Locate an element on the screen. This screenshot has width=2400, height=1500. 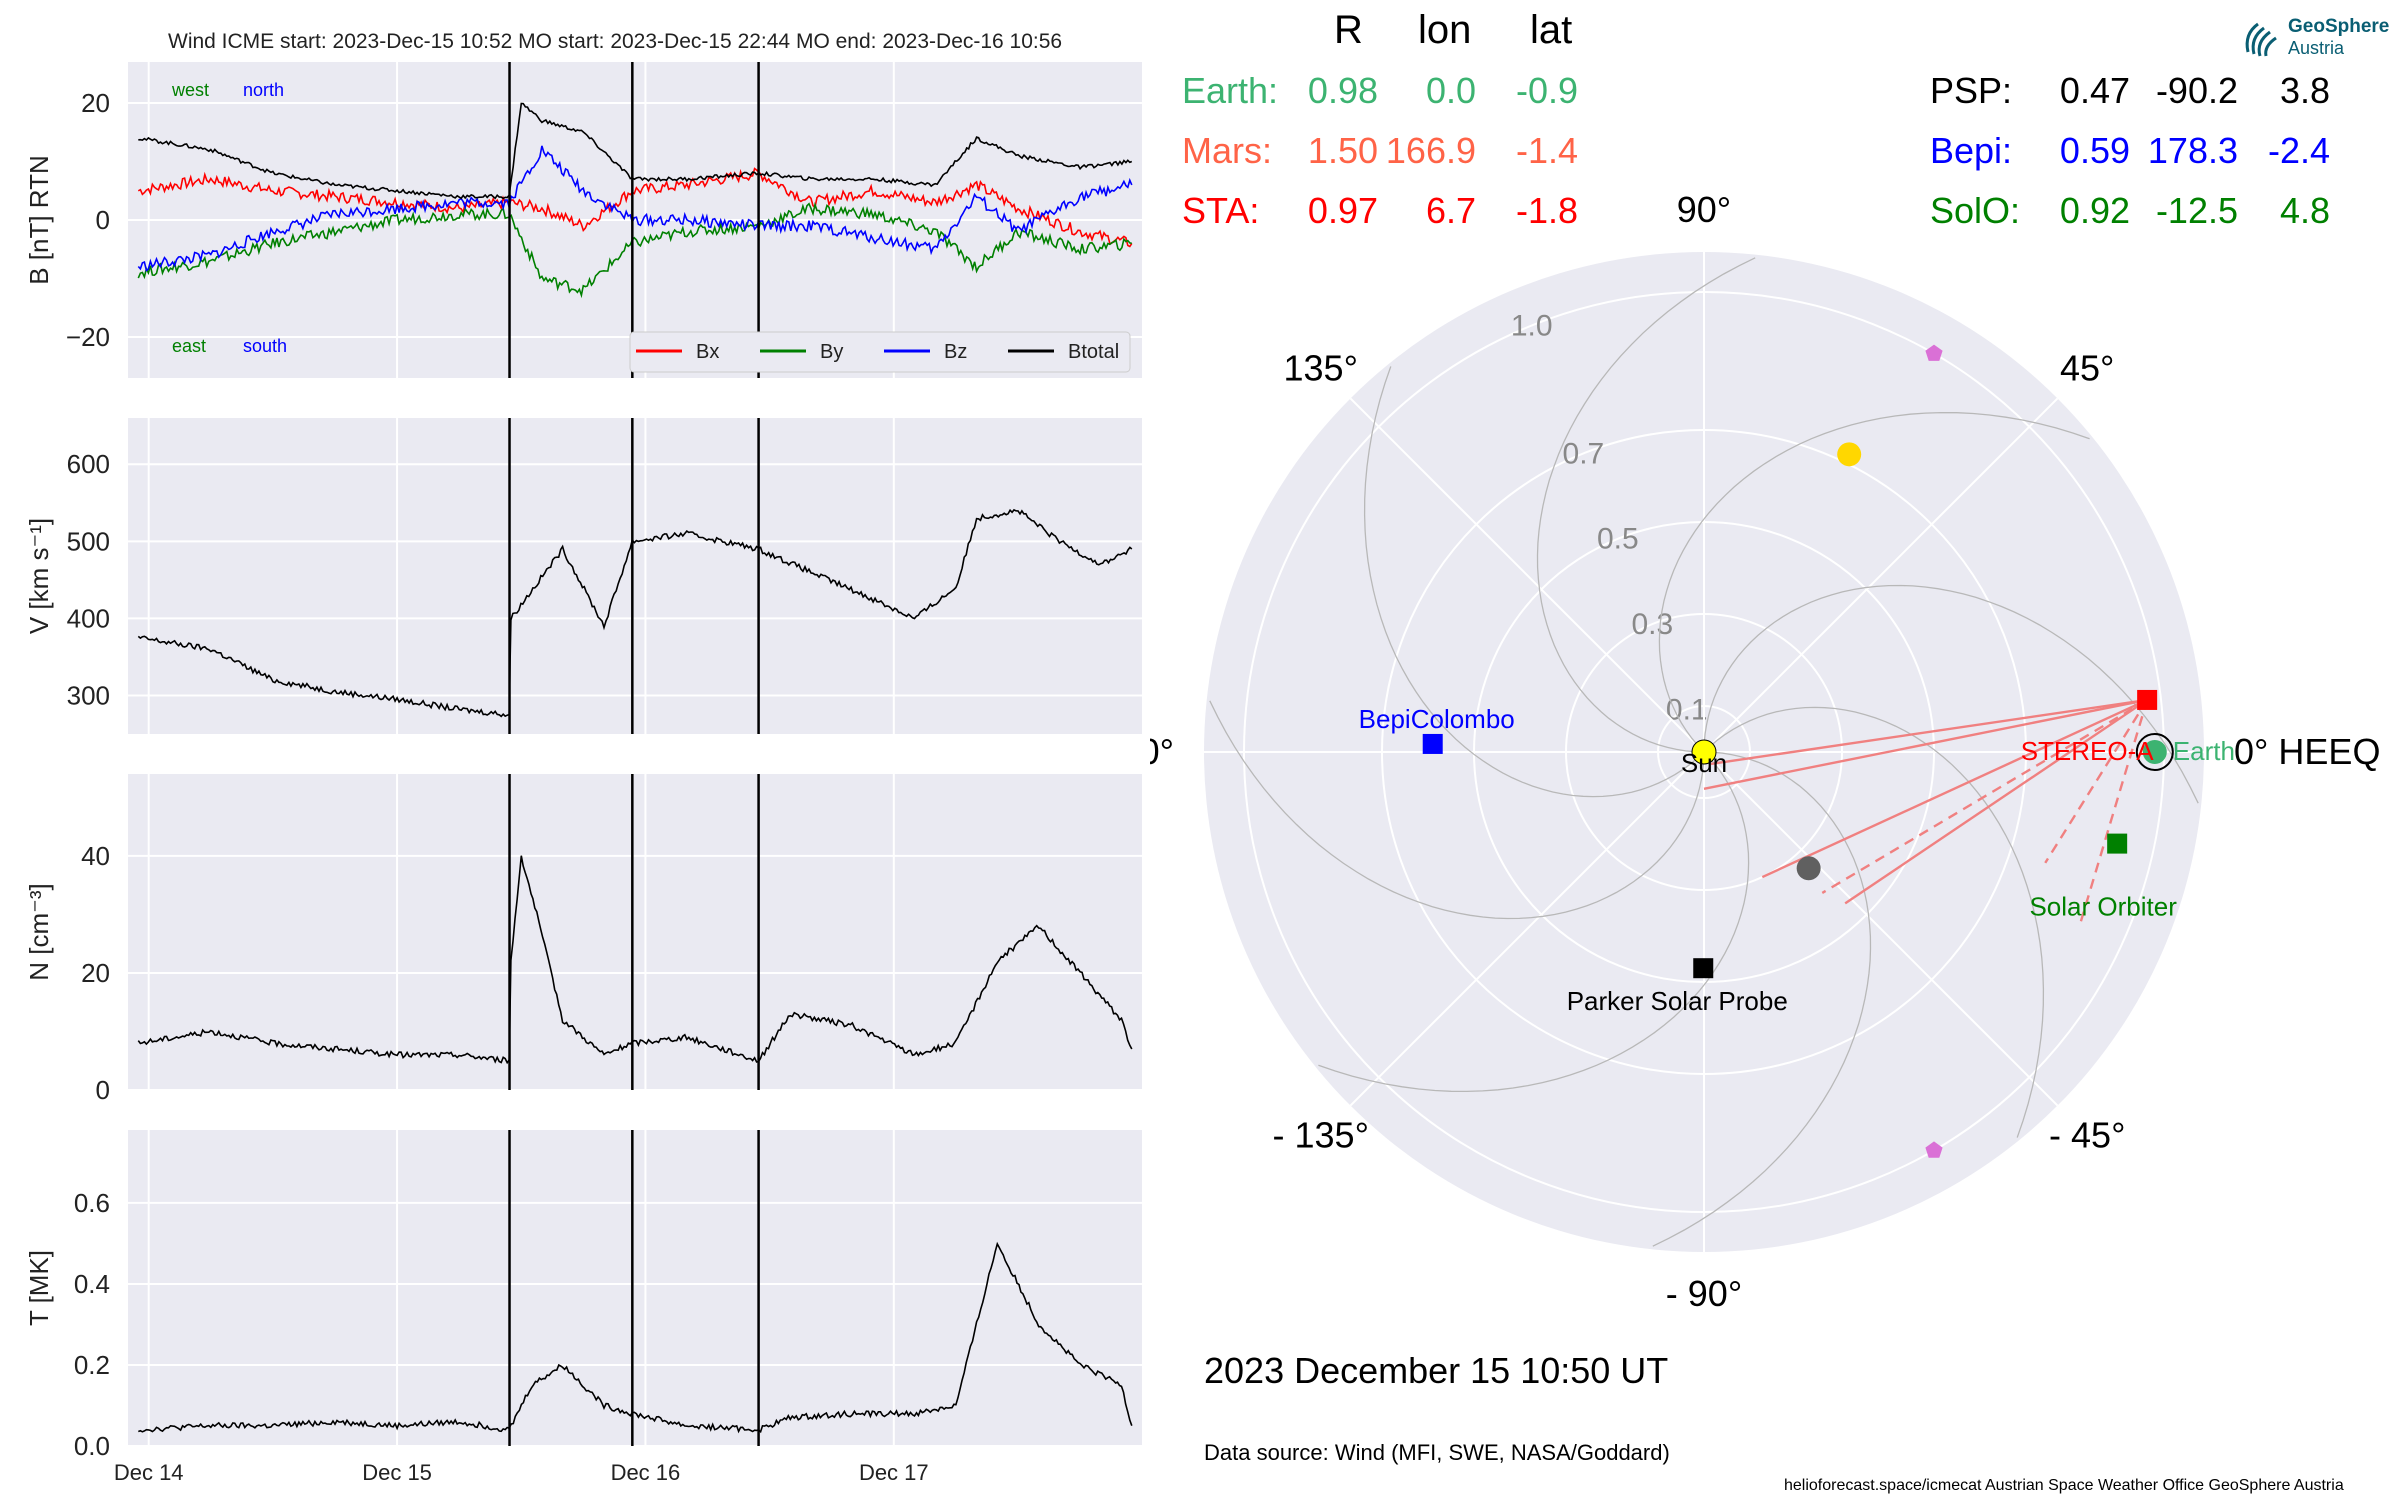
table-right-bepi-r: 0.59 is located at coordinates (2094, 150).